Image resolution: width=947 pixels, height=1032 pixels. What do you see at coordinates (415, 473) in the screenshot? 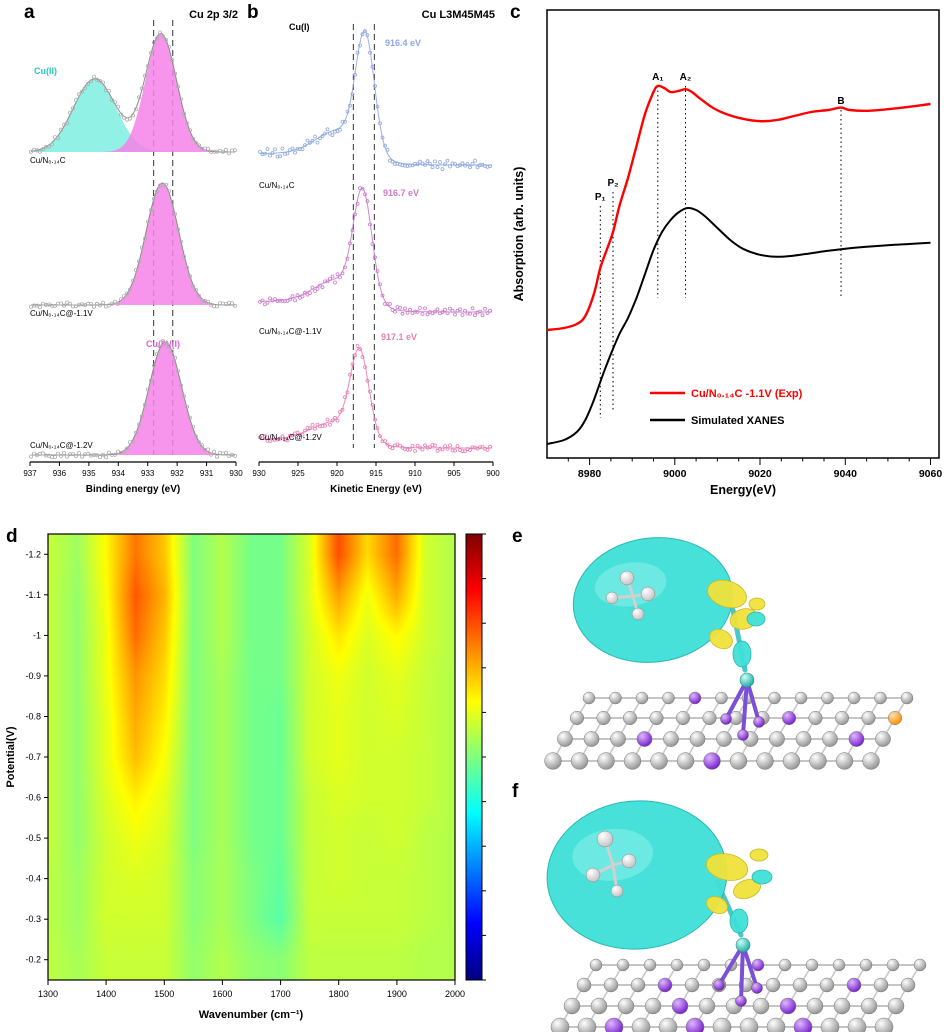
I see `x-tick-label: 910` at bounding box center [415, 473].